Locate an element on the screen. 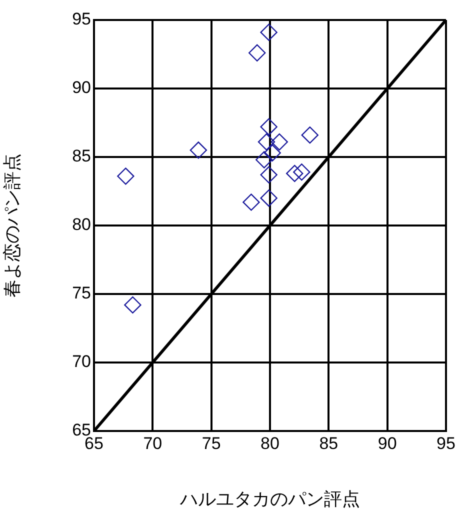 The width and height of the screenshot is (460, 513). x-tick-label: 75 is located at coordinates (211, 443).